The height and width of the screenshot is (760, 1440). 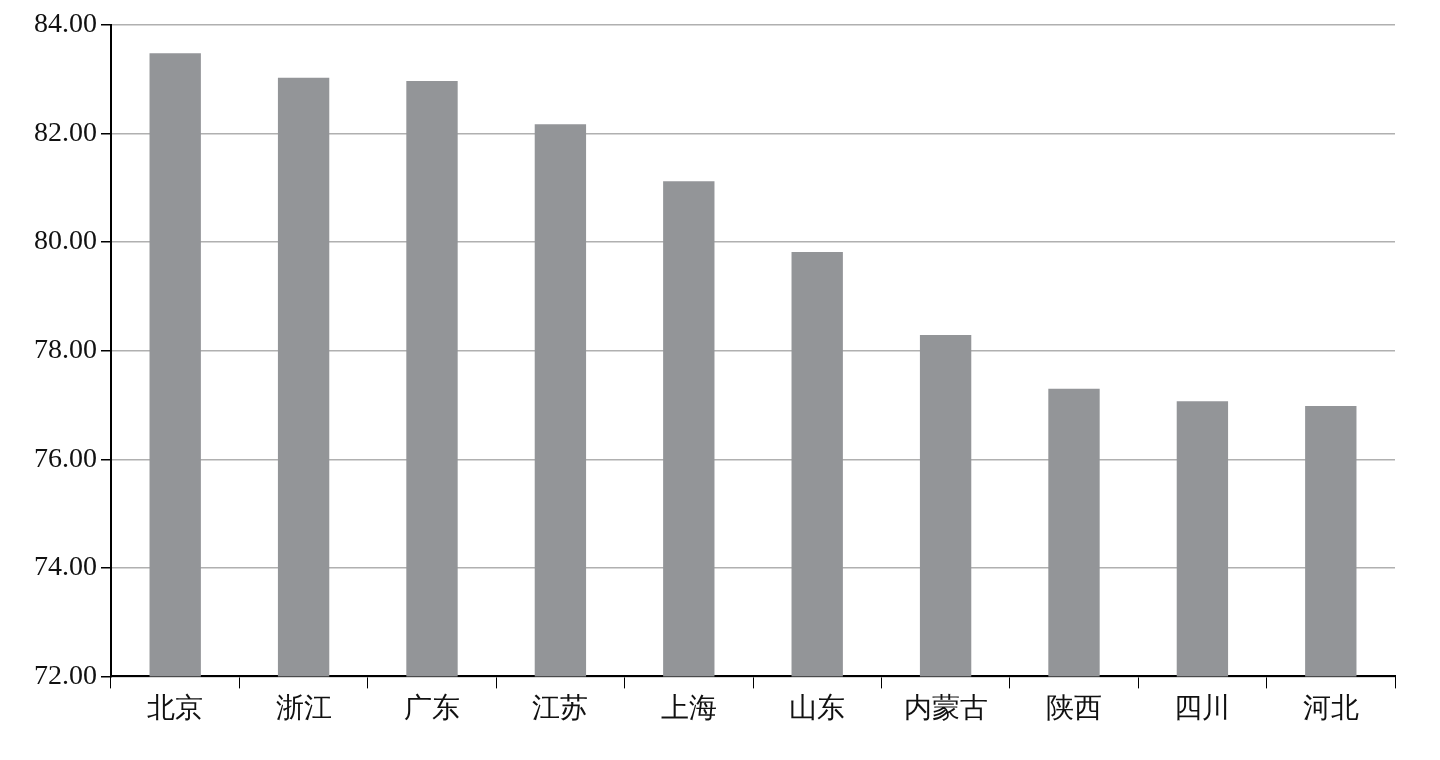 I want to click on x-tick-label: 江苏, so click(x=560, y=707).